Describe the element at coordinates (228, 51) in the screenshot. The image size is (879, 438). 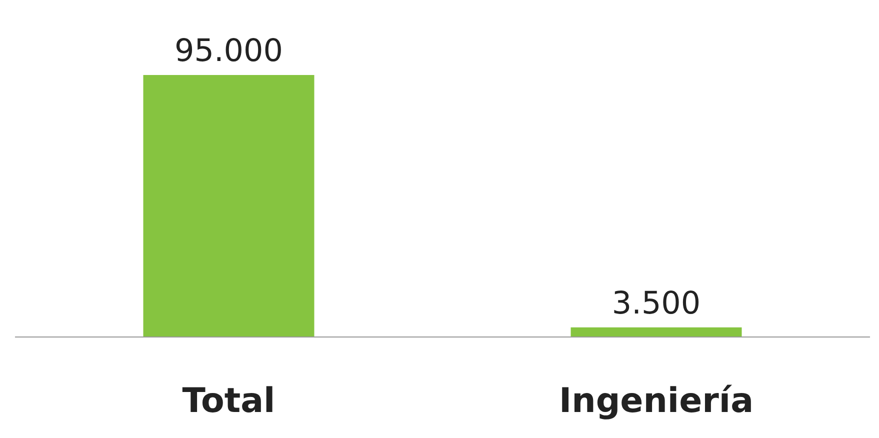
I see `data-label: 95.000` at that location.